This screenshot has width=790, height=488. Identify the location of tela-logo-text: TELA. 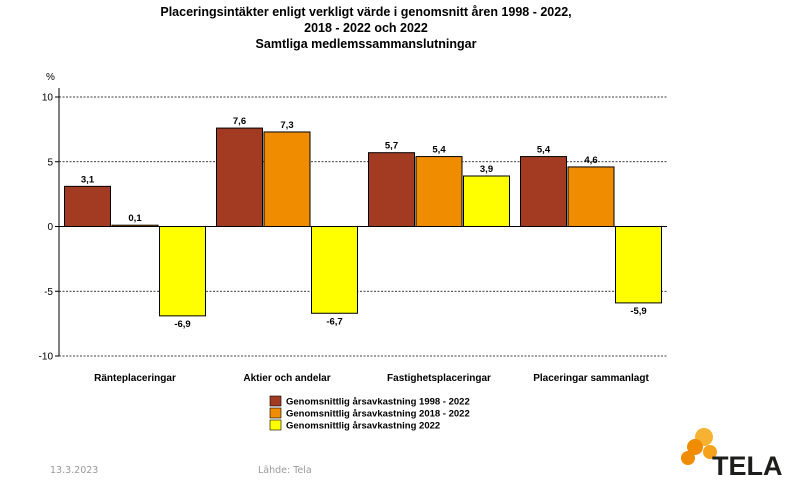
(747, 466).